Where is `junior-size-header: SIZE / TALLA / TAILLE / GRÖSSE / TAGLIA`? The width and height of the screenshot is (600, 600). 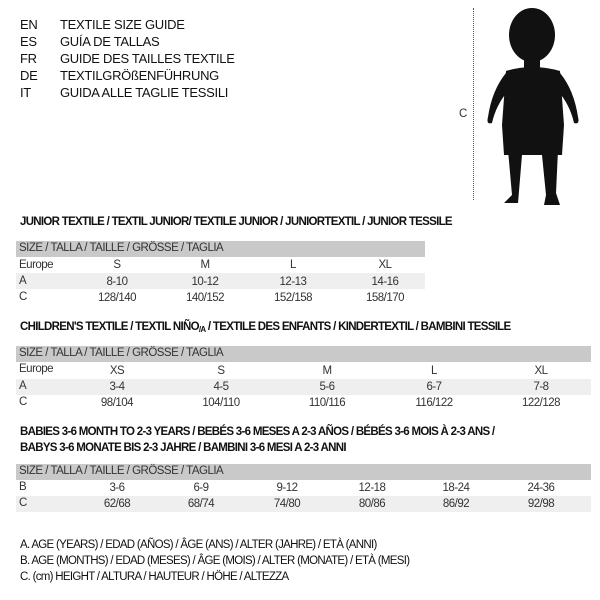
junior-size-header: SIZE / TALLA / TAILLE / GRÖSSE / TAGLIA is located at coordinates (220, 249).